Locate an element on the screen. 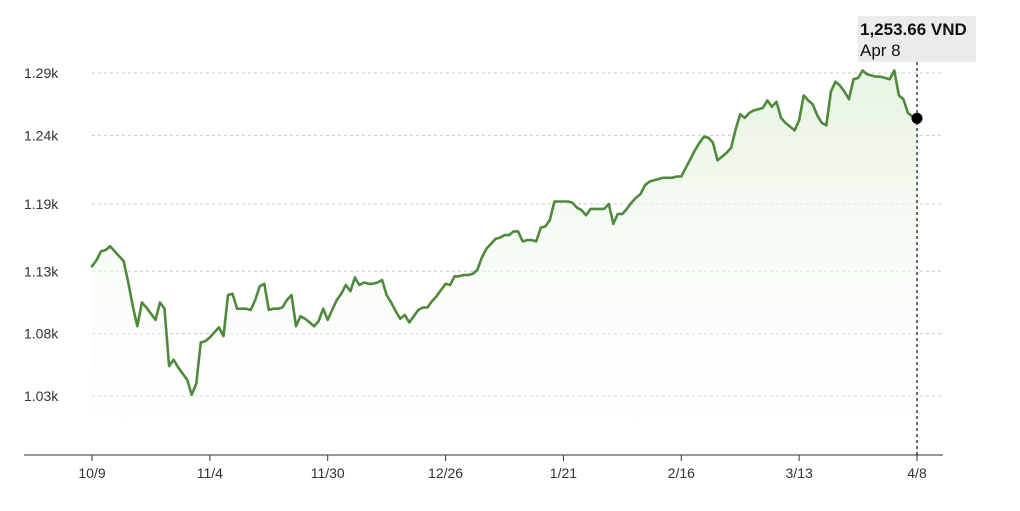 The height and width of the screenshot is (511, 1020). x-tick-label: 3/13 is located at coordinates (799, 473).